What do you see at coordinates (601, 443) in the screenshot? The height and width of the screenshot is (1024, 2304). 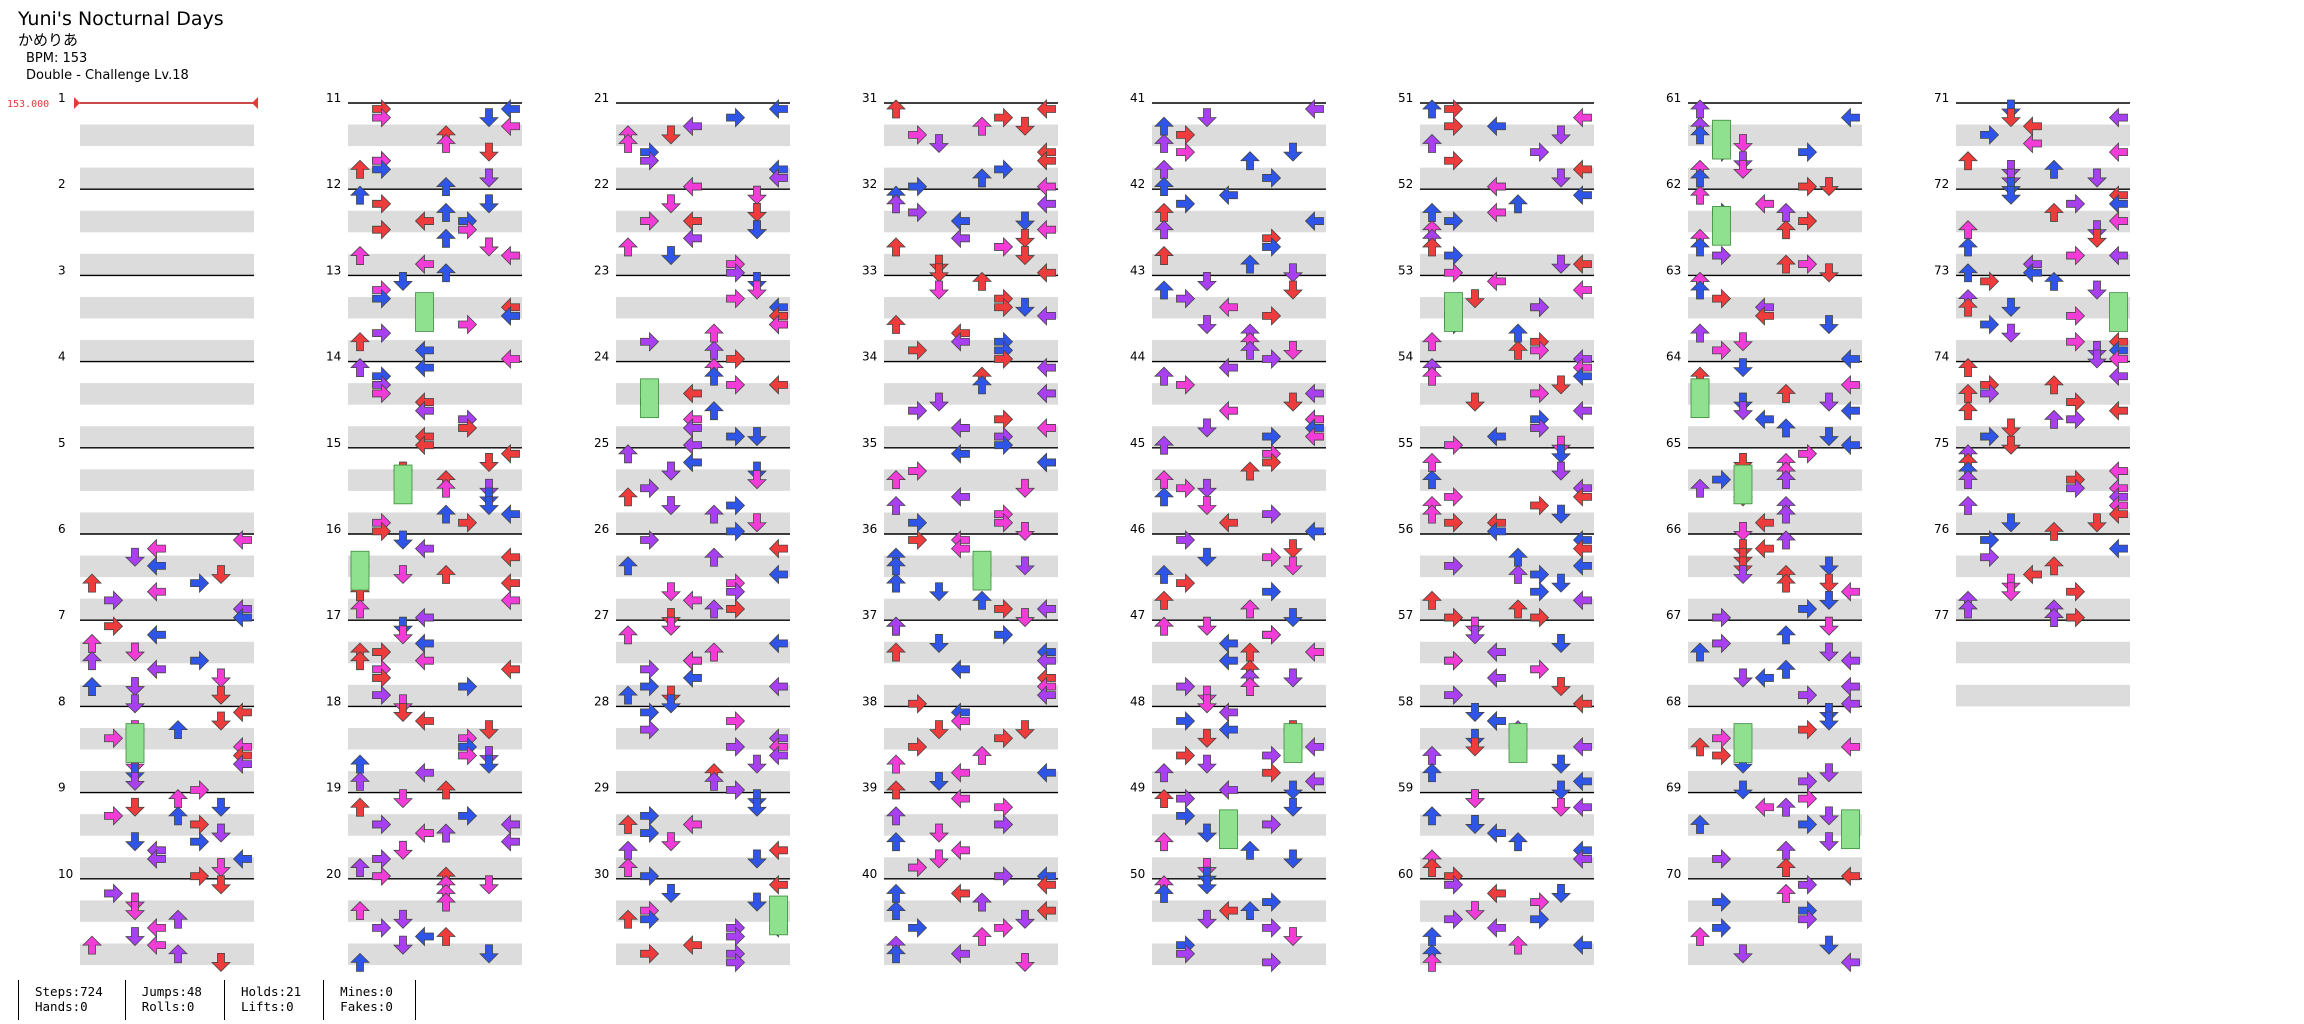 I see `measure-number: 25` at bounding box center [601, 443].